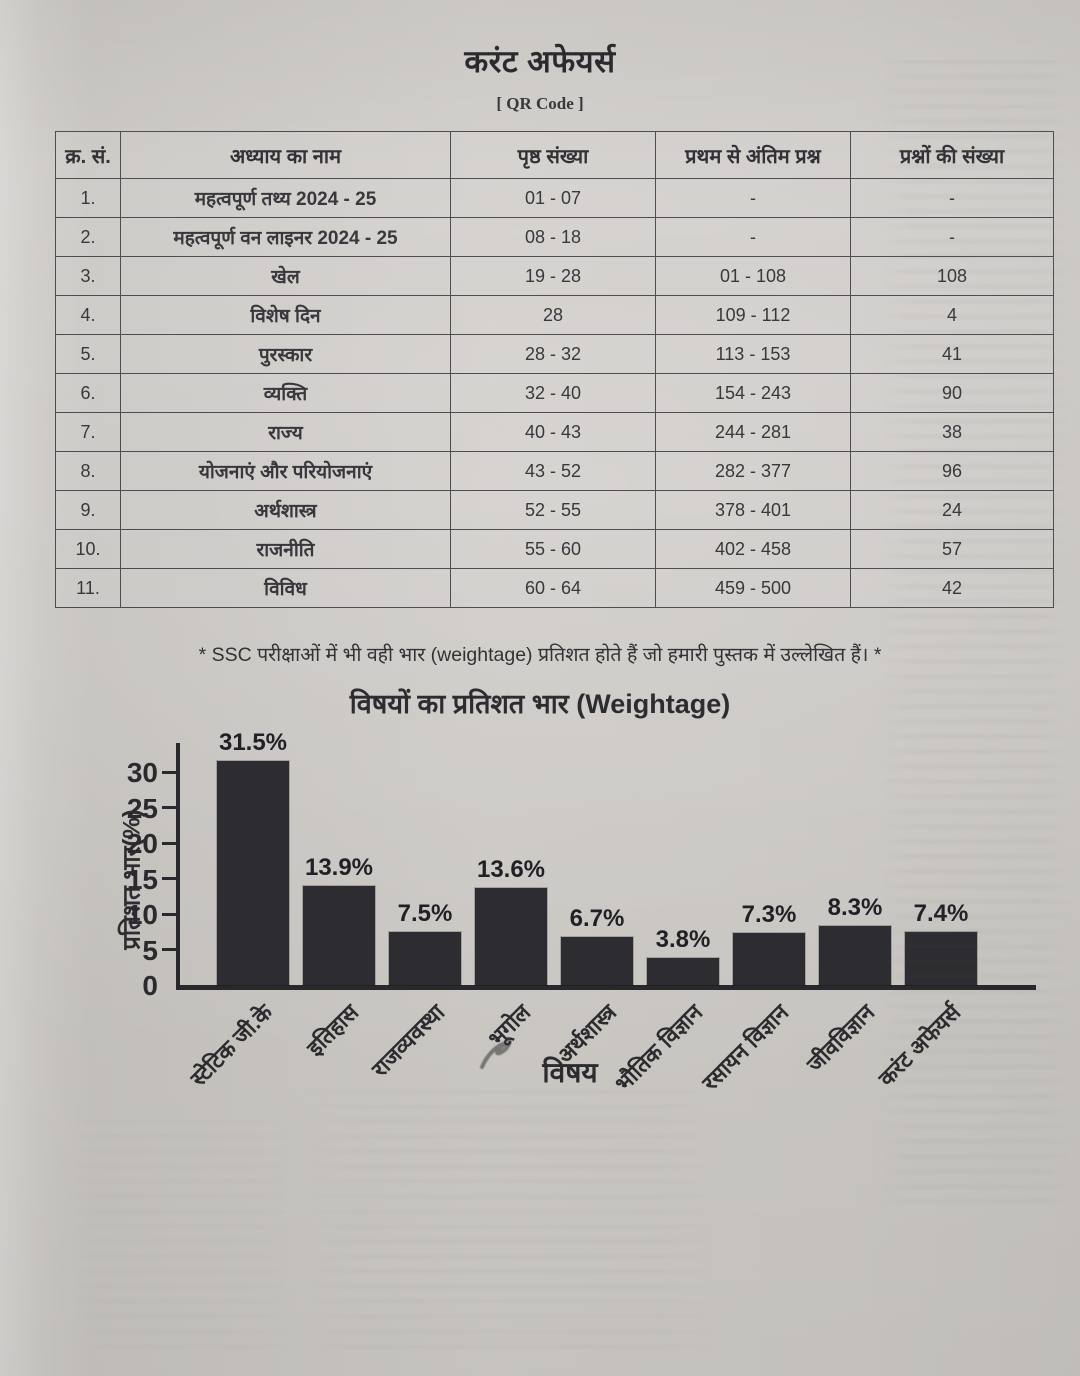  I want to click on table-cell: 38, so click(952, 432).